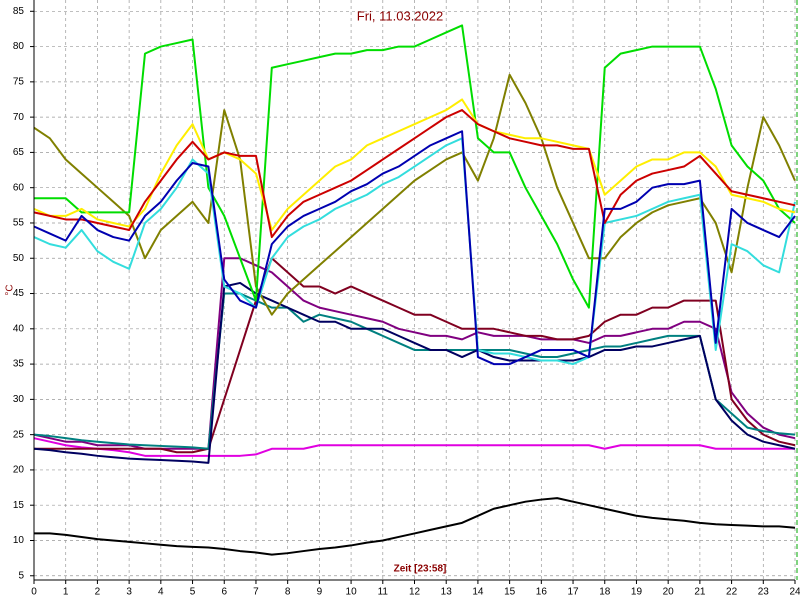 The width and height of the screenshot is (800, 600). What do you see at coordinates (320, 592) in the screenshot?
I see `x-tick-label: 9` at bounding box center [320, 592].